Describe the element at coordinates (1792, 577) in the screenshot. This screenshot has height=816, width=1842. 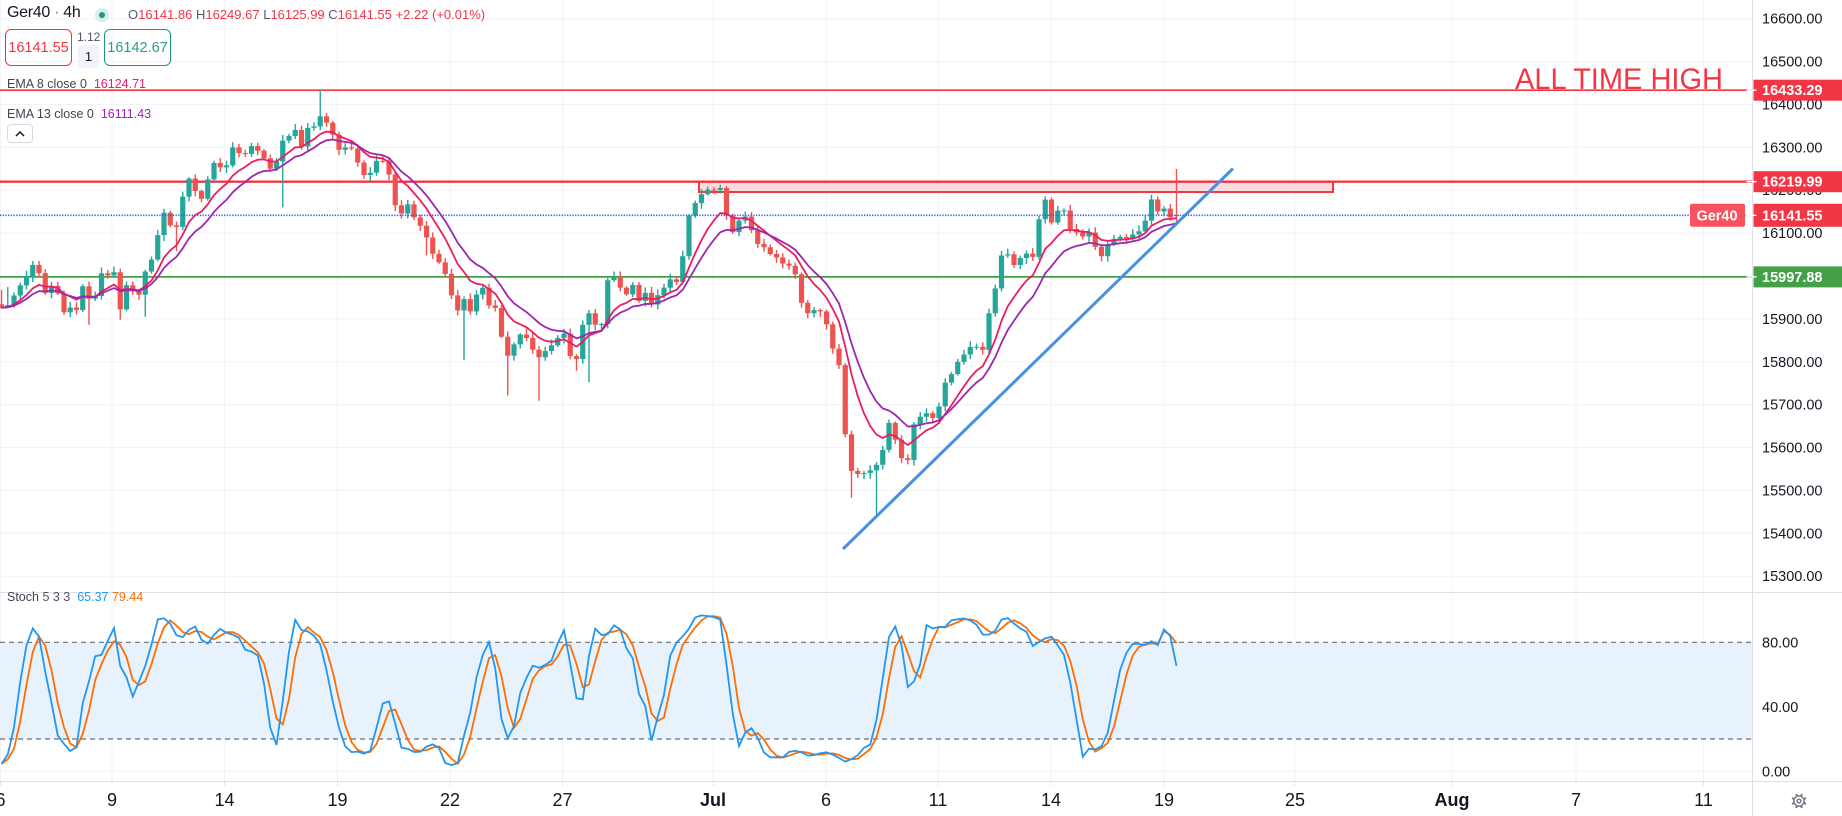
I see `svg-text: 15300.00` at that location.